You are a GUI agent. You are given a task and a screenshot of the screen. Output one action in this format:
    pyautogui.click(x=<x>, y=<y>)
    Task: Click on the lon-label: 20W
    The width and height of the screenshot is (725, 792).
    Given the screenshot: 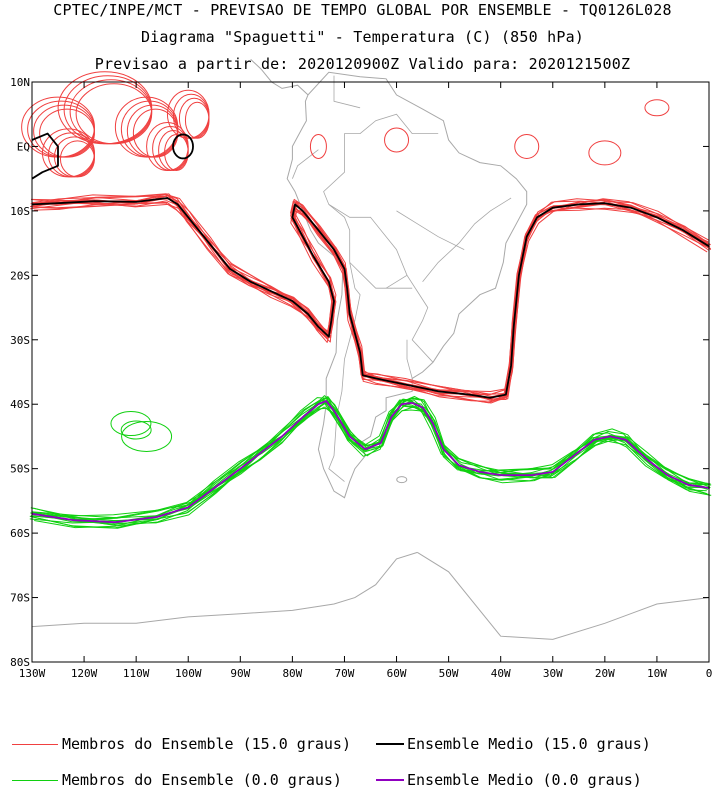 What is the action you would take?
    pyautogui.click(x=605, y=673)
    